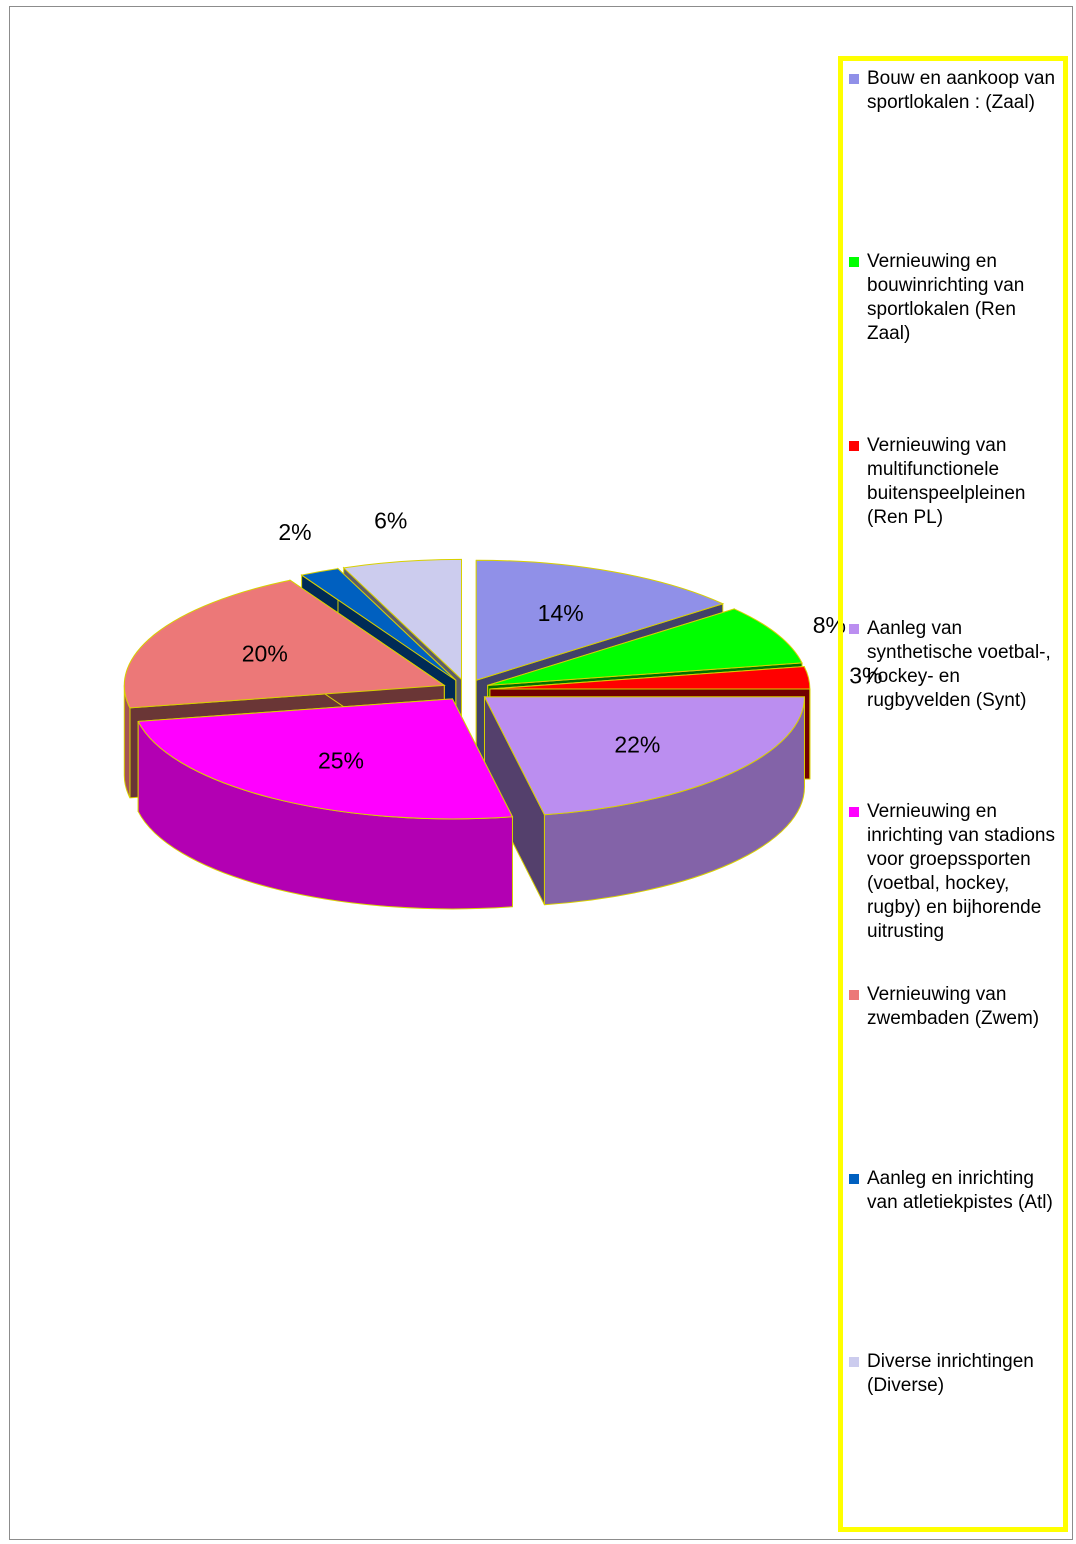 Image resolution: width=1076 pixels, height=1544 pixels. I want to click on data-label-vernieuwing-van-zwembaden-zwem: 20%, so click(265, 654).